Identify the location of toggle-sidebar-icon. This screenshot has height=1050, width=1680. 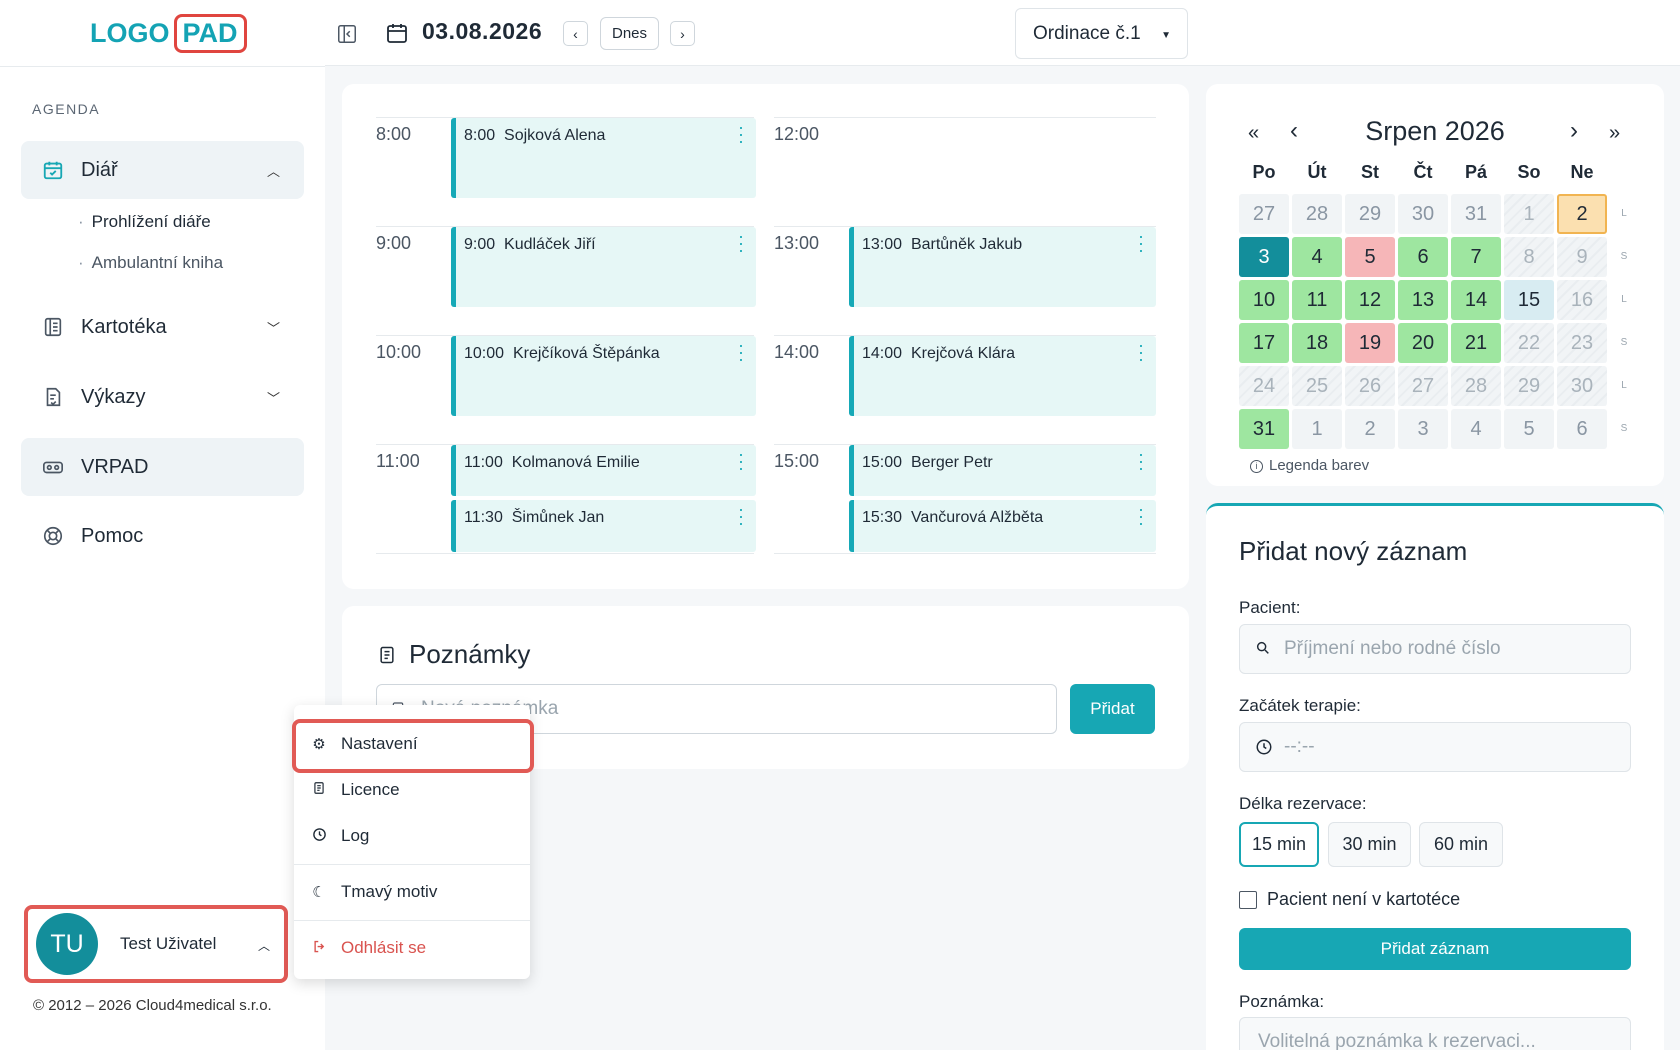
(347, 34).